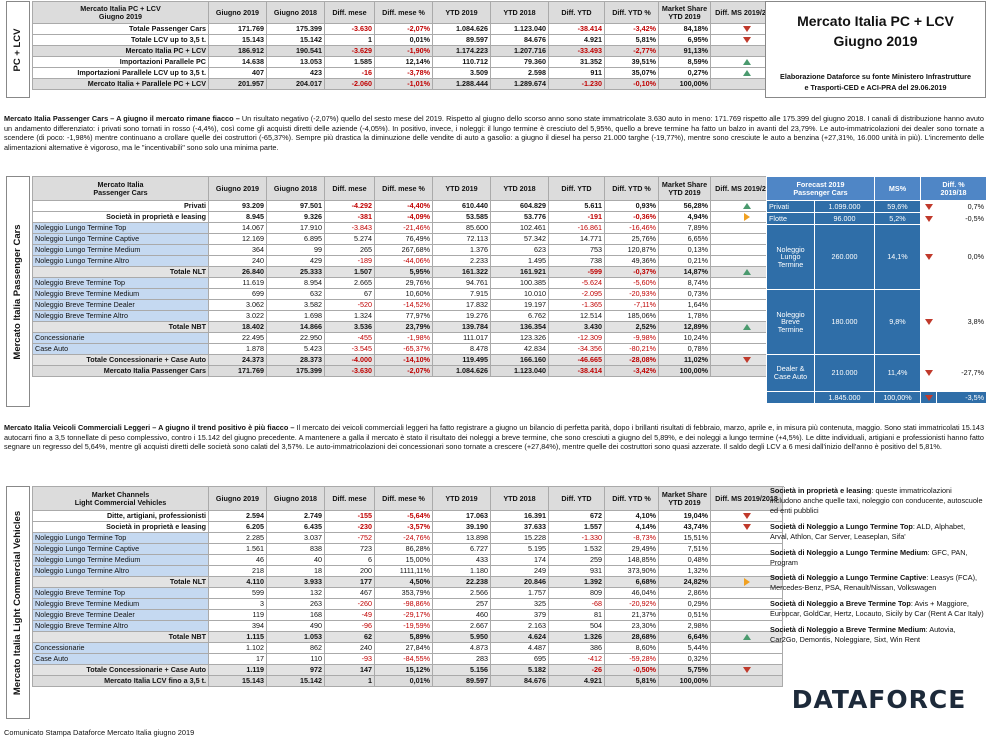 The image size is (987, 739). I want to click on trend-cell, so click(746, 681).